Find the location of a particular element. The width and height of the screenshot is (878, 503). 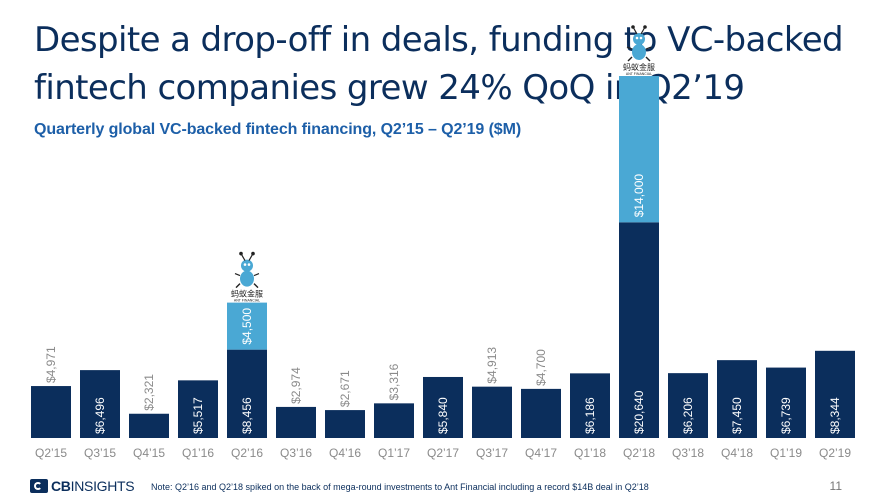

ant-financial-subtext-5: ANT FINANCIAL is located at coordinates (247, 301).